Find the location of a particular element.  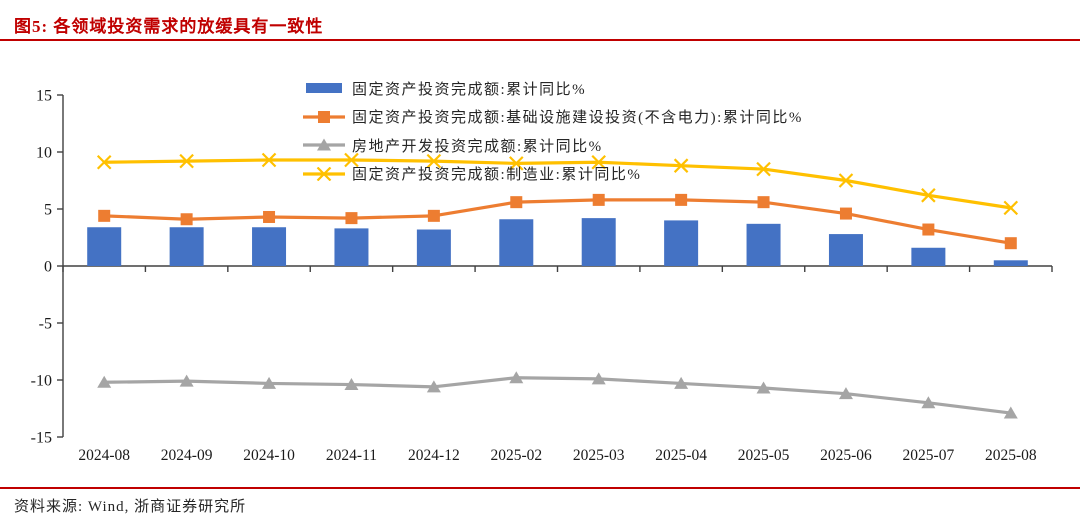

x-tick-label: 2025-04 is located at coordinates (681, 455).